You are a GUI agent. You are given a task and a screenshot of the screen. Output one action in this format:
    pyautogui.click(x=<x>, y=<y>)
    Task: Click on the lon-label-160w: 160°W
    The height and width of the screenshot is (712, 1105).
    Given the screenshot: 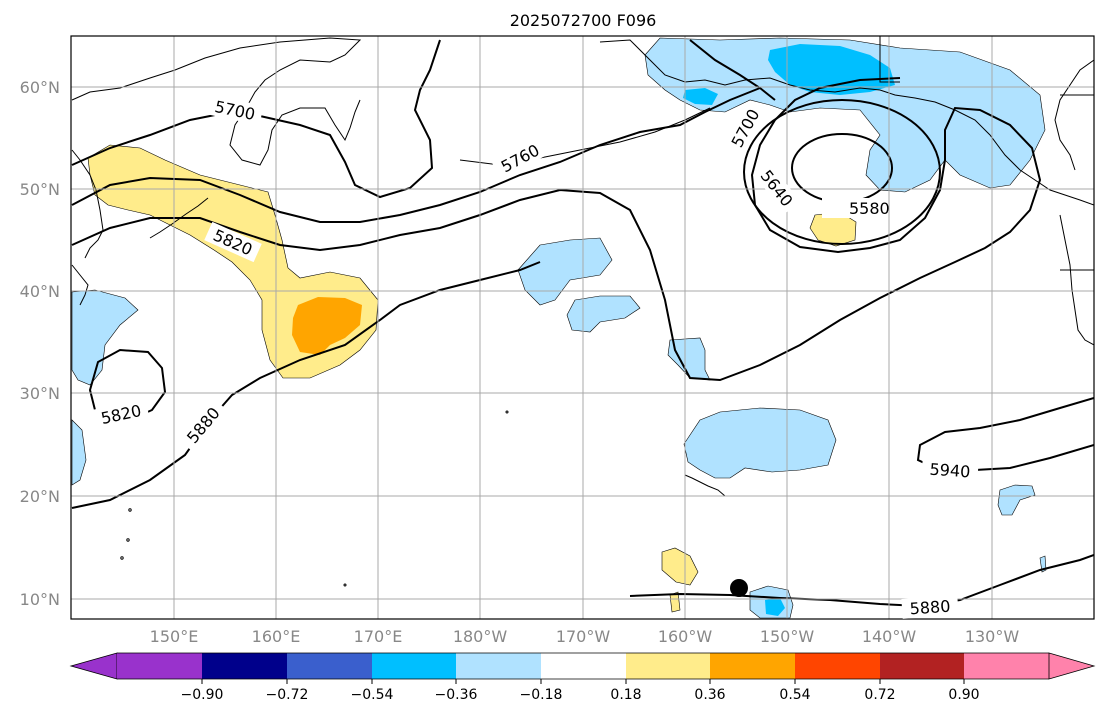 What is the action you would take?
    pyautogui.click(x=685, y=636)
    